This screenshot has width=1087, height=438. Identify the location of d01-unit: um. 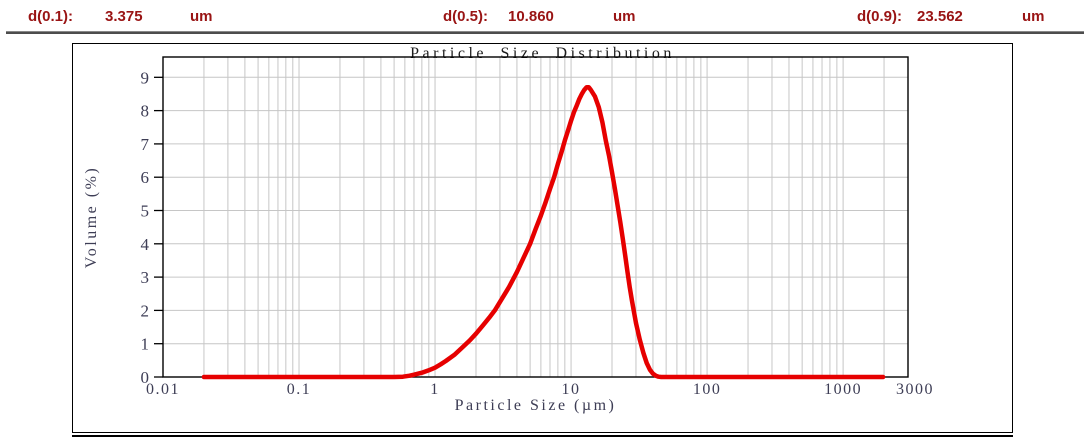
(201, 16).